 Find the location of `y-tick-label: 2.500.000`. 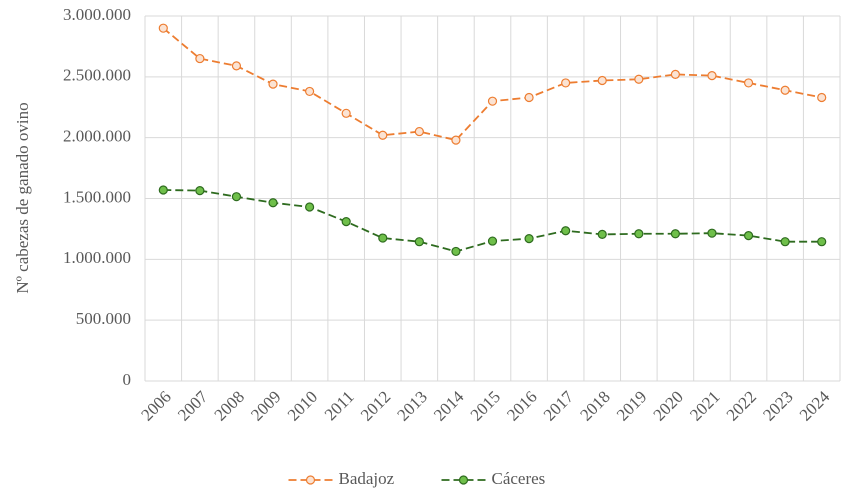

y-tick-label: 2.500.000 is located at coordinates (97, 75).